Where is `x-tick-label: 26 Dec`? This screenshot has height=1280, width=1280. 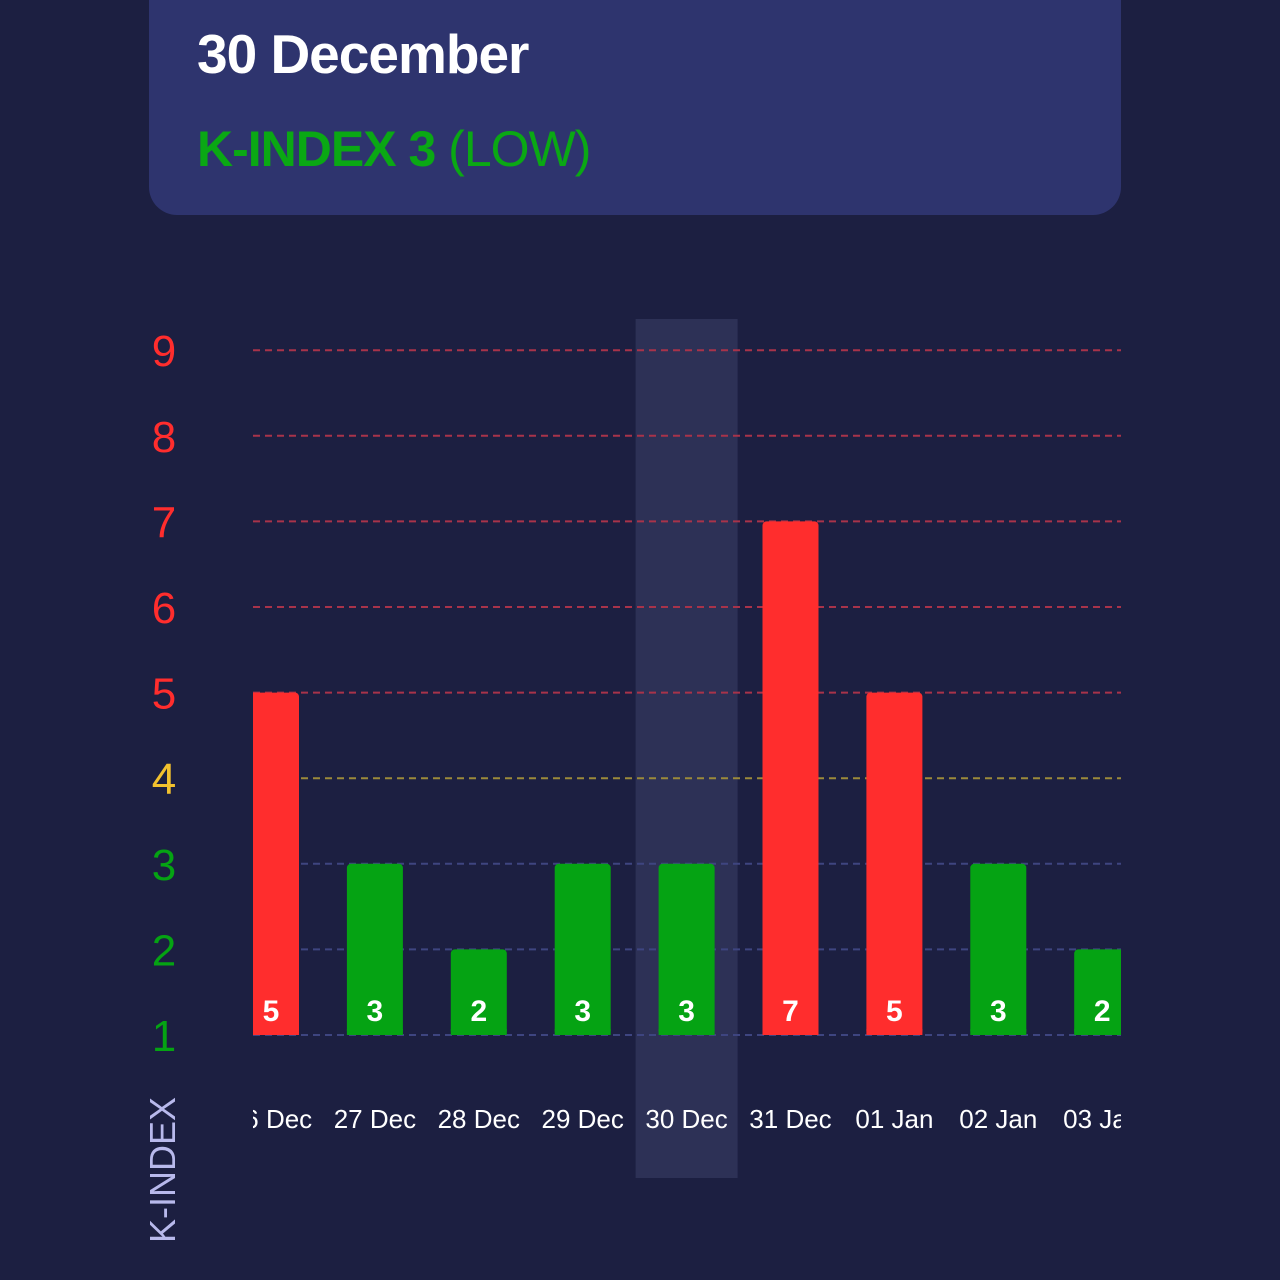
x-tick-label: 26 Dec is located at coordinates (271, 1119).